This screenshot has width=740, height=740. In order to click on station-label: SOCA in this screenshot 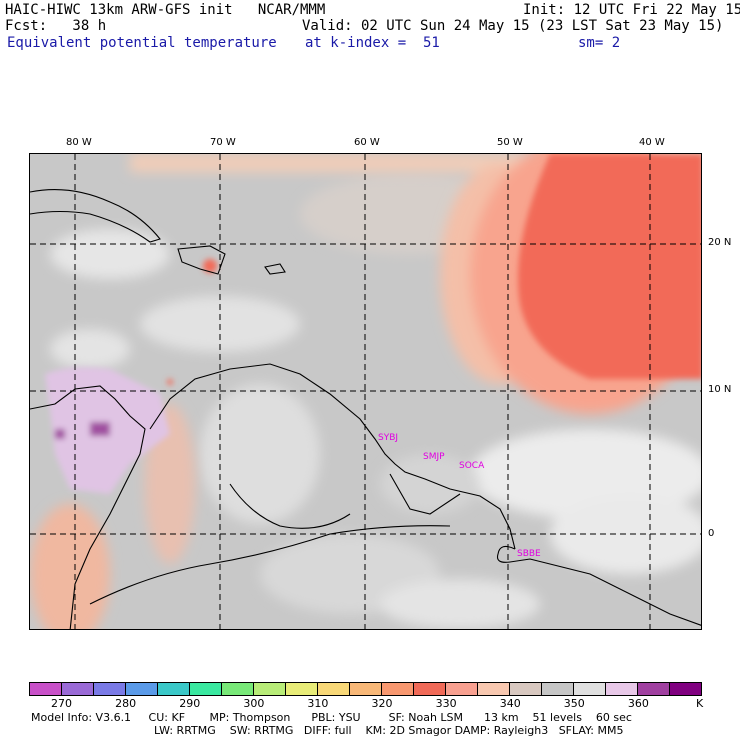, I will do `click(472, 466)`.